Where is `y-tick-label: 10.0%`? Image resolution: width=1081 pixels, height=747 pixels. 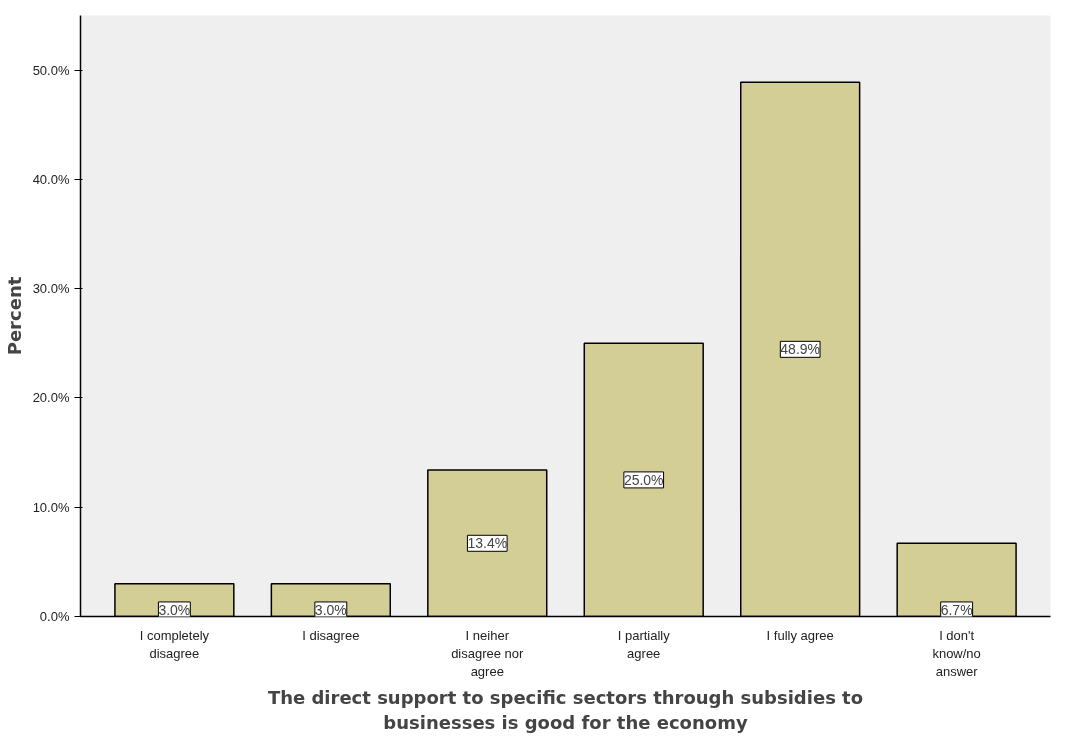 y-tick-label: 10.0% is located at coordinates (51, 507).